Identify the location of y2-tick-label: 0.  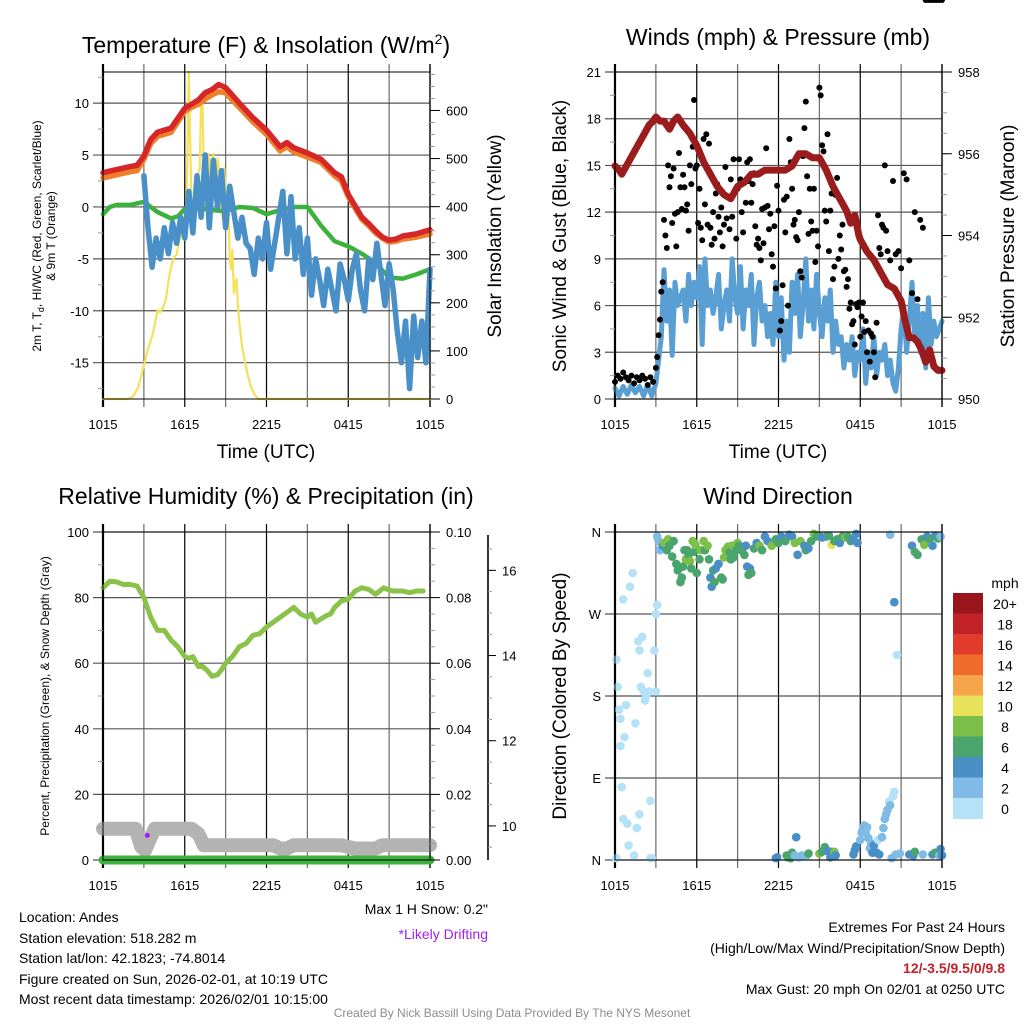
(449, 399).